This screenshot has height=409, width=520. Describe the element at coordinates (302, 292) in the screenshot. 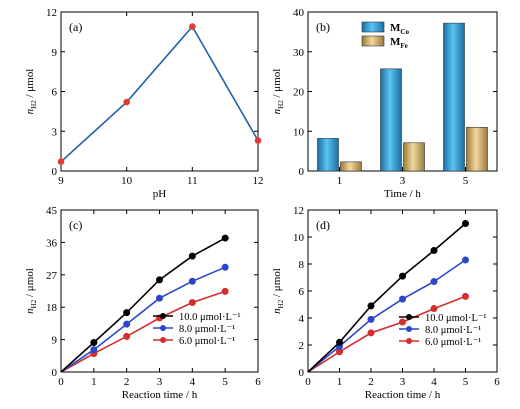

I see `y-tick-label: 6` at that location.